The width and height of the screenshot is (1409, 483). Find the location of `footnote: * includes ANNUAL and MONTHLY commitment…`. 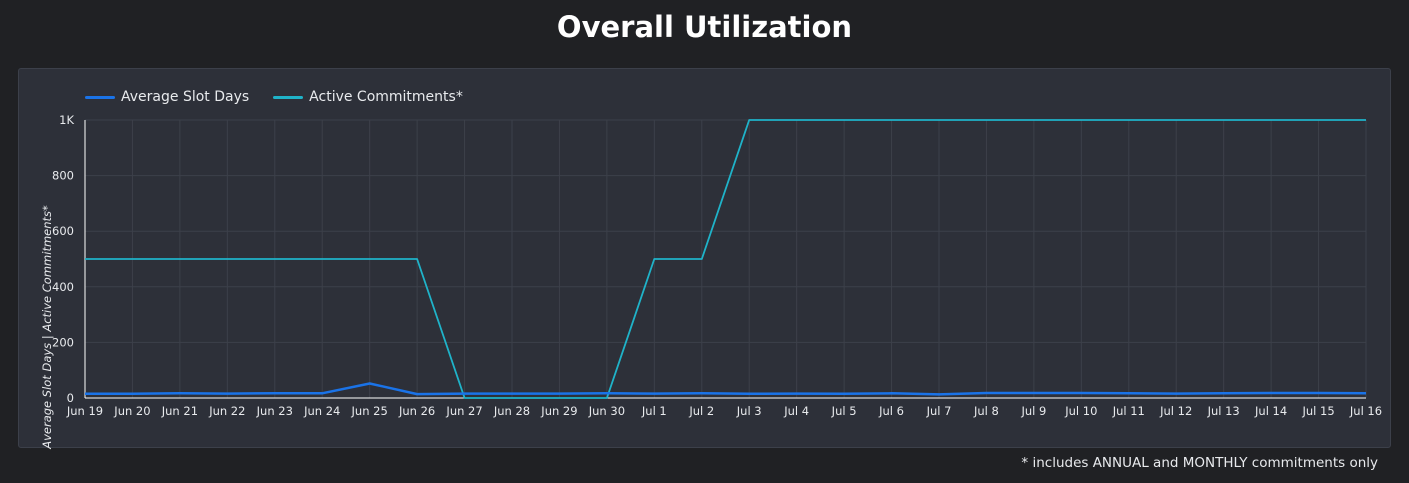

footnote: * includes ANNUAL and MONTHLY commitment… is located at coordinates (1199, 463).